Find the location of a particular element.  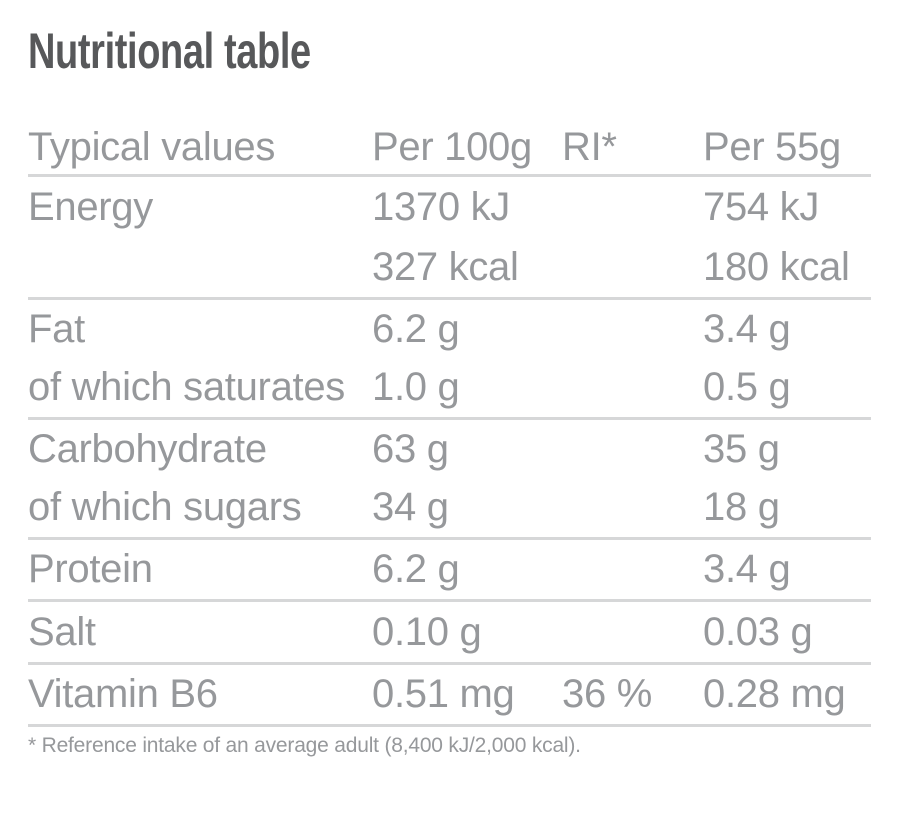

column-header-per-100g: Per 100g is located at coordinates (452, 147).